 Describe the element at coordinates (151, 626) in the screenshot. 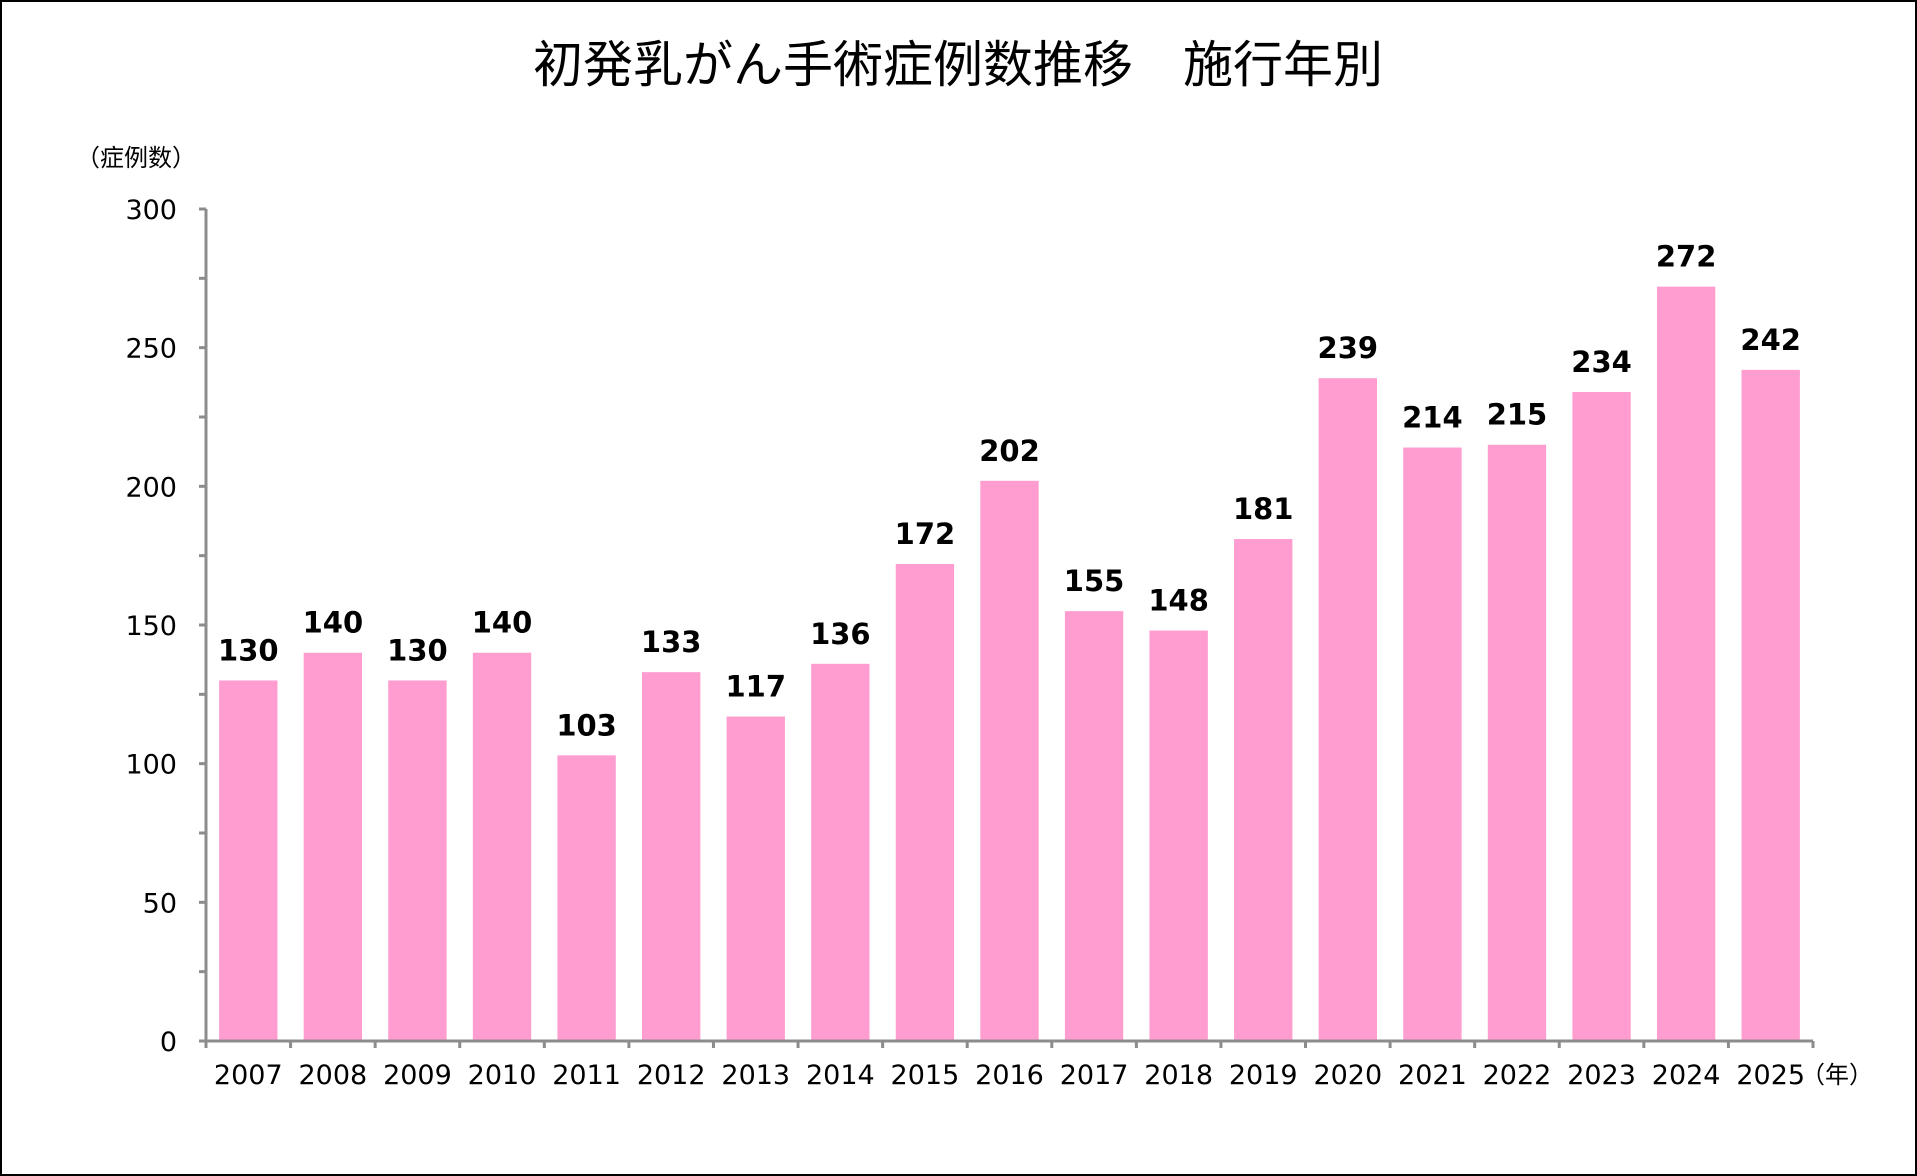

I see `y-tick-label-150: 150` at that location.